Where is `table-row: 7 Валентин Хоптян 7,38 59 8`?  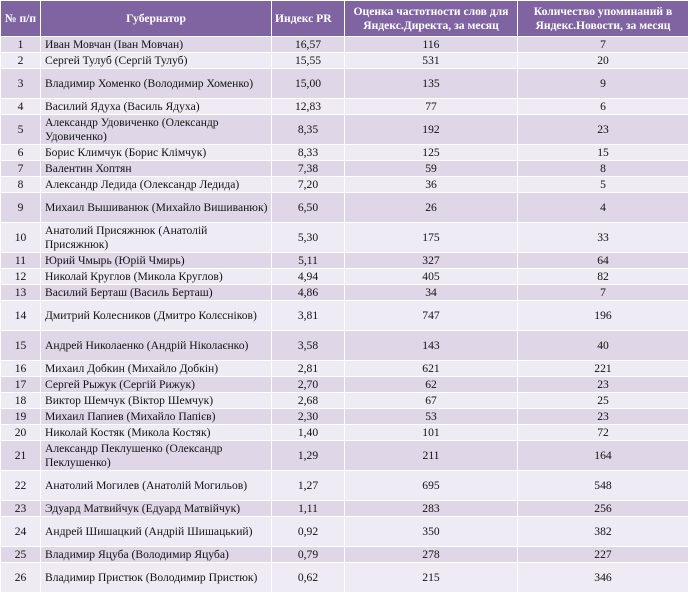
table-row: 7 Валентин Хоптян 7,38 59 8 is located at coordinates (344, 168).